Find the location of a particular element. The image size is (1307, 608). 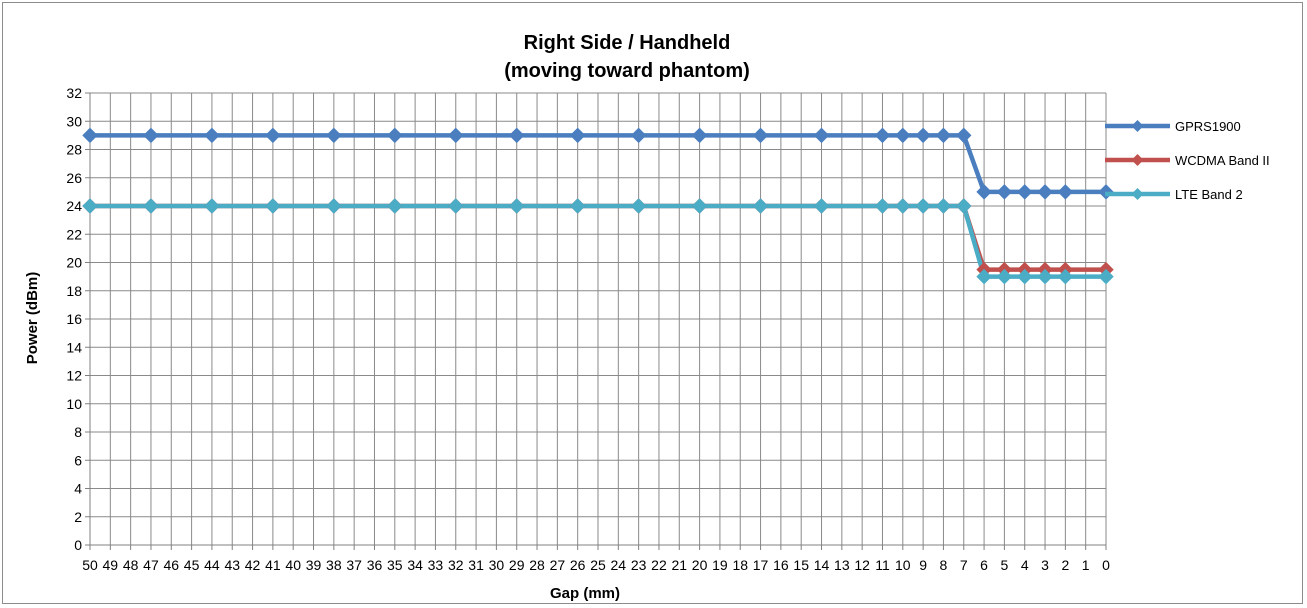

y-tick-label: 14 is located at coordinates (74, 347).